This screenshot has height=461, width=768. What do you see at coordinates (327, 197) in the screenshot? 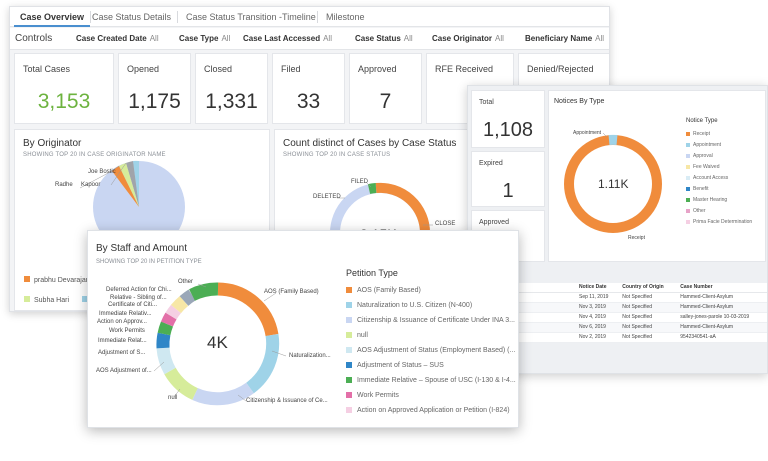
I see `donut-label-deleted: DELETED` at bounding box center [327, 197].